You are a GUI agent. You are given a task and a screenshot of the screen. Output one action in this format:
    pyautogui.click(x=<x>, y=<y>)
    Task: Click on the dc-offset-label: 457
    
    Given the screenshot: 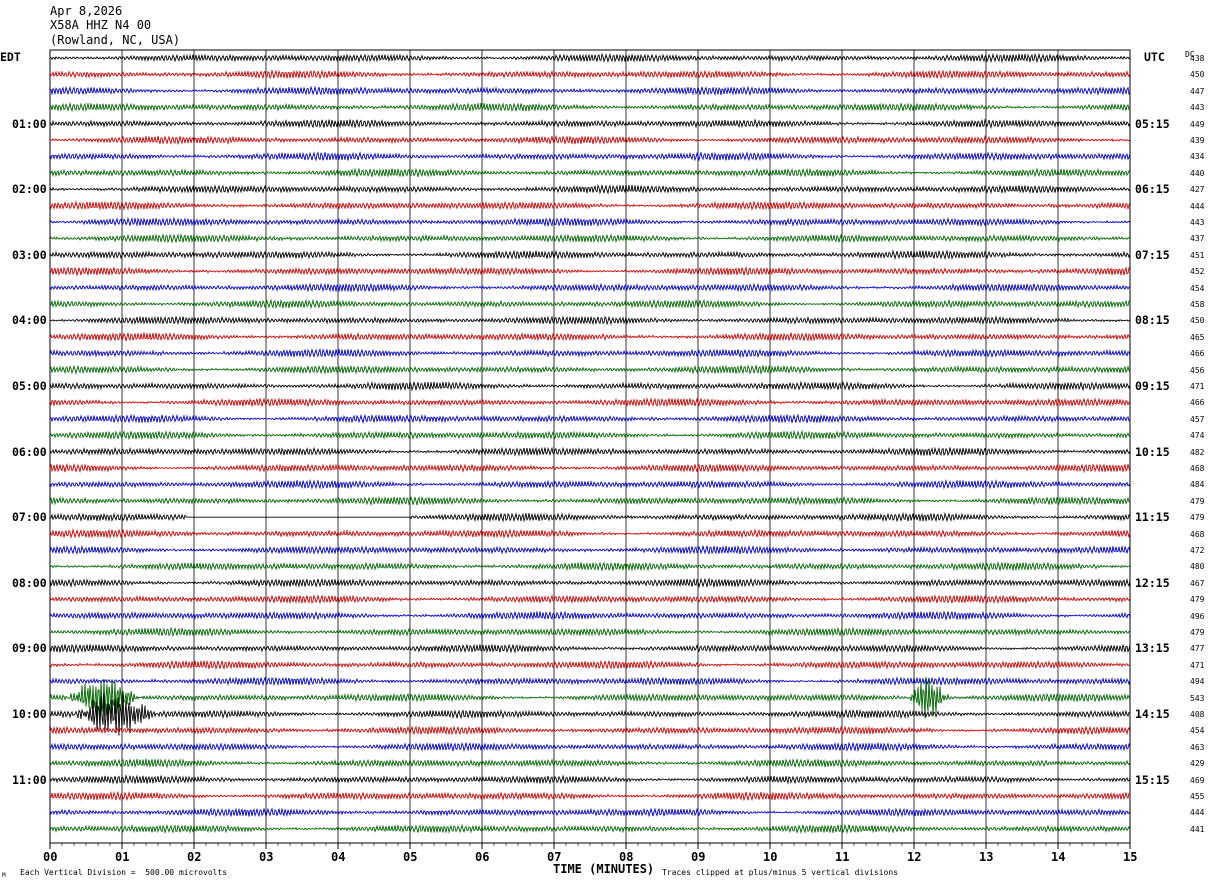 What is the action you would take?
    pyautogui.click(x=1197, y=419)
    